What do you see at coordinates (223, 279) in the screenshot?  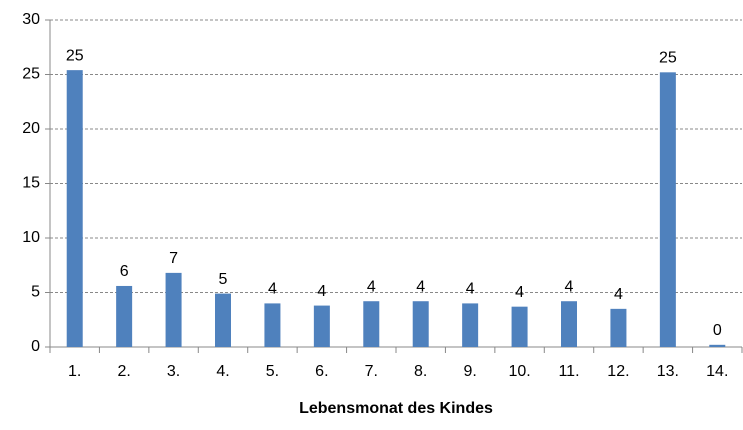 I see `data-label: 5` at bounding box center [223, 279].